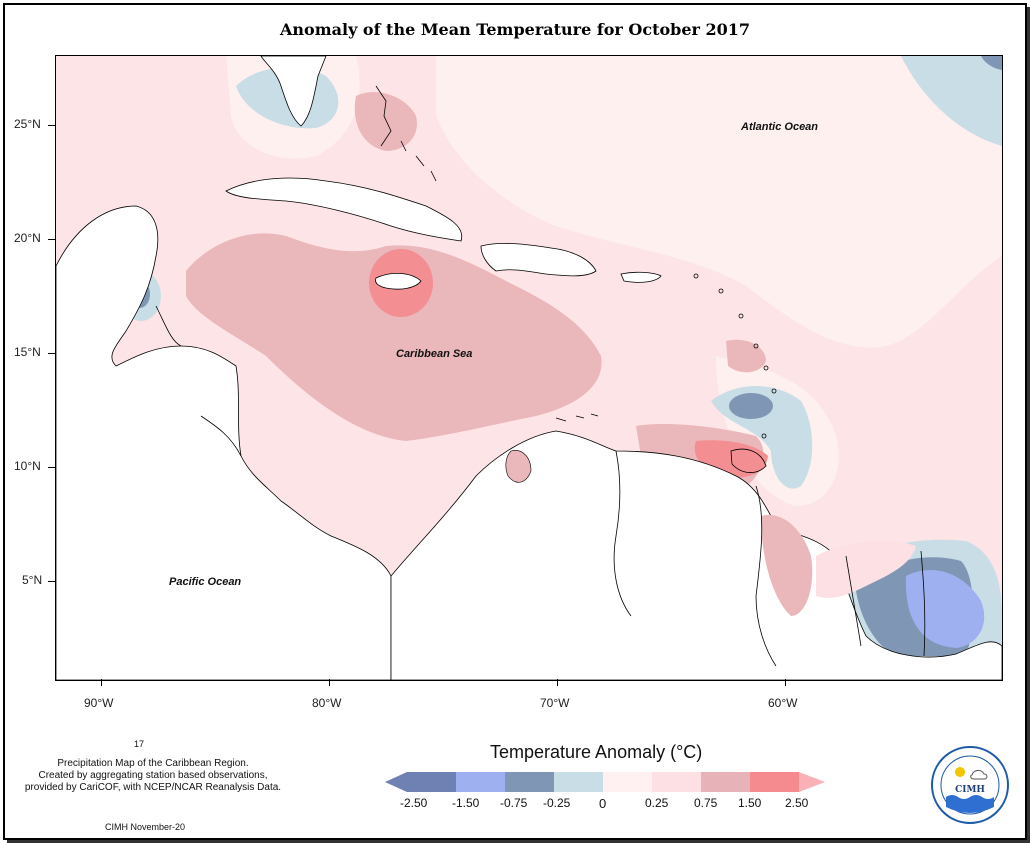  I want to click on ylabel-20n: 20°N, so click(27, 238).